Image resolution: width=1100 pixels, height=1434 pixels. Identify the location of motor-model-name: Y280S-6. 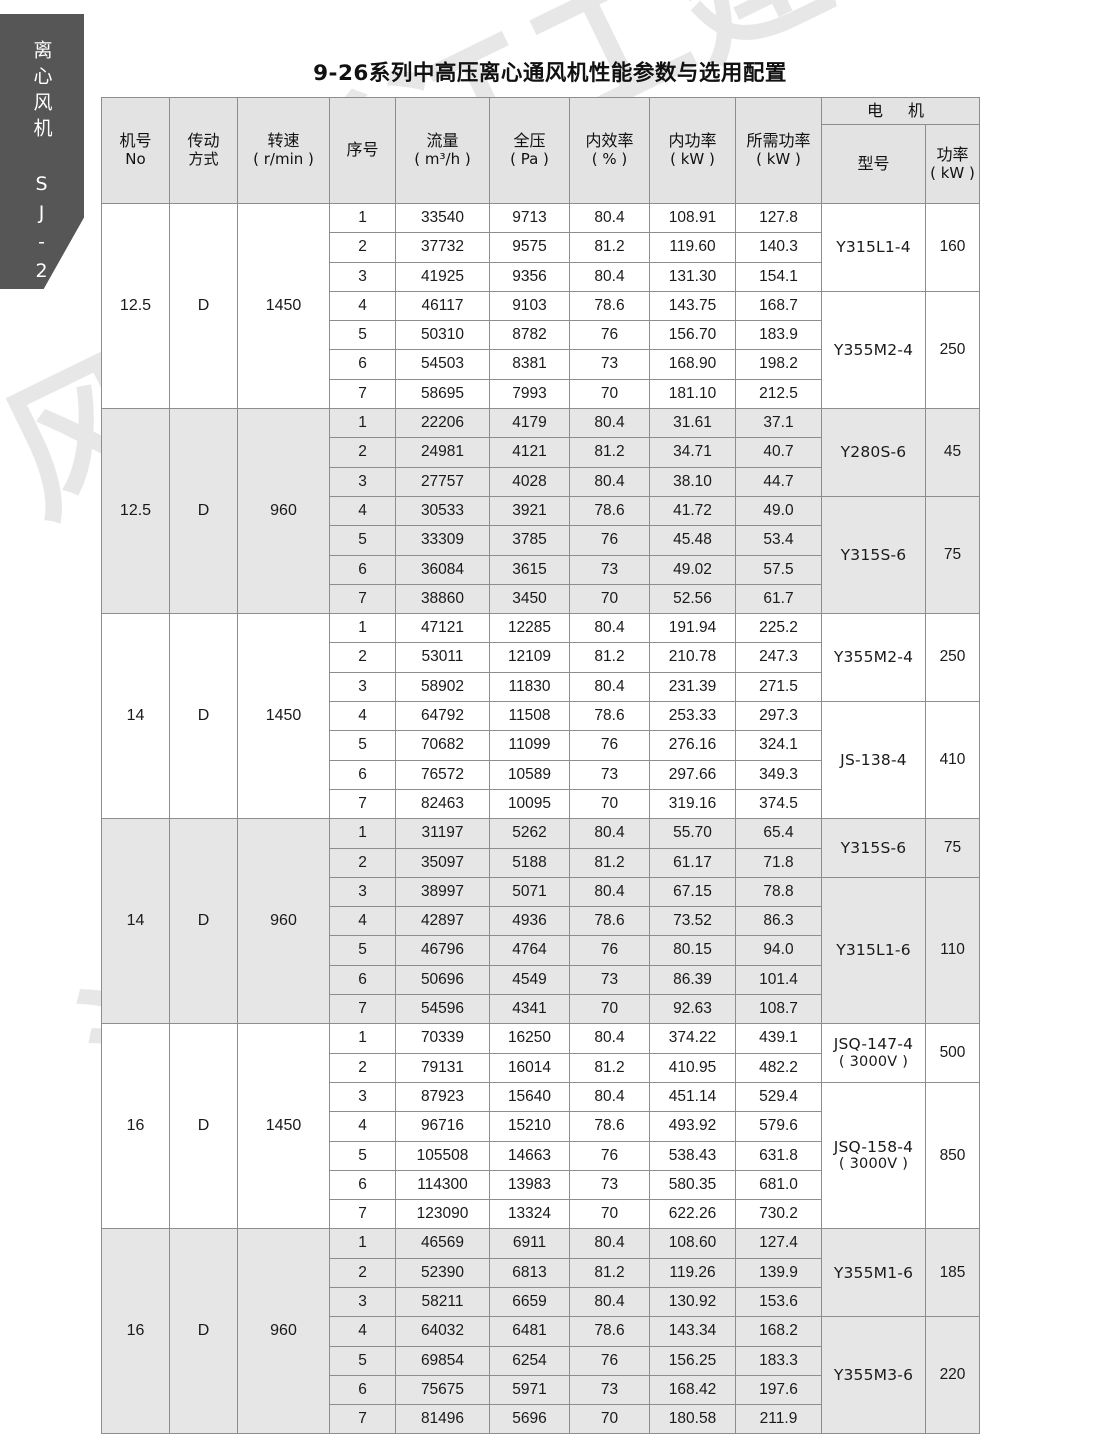
(873, 452).